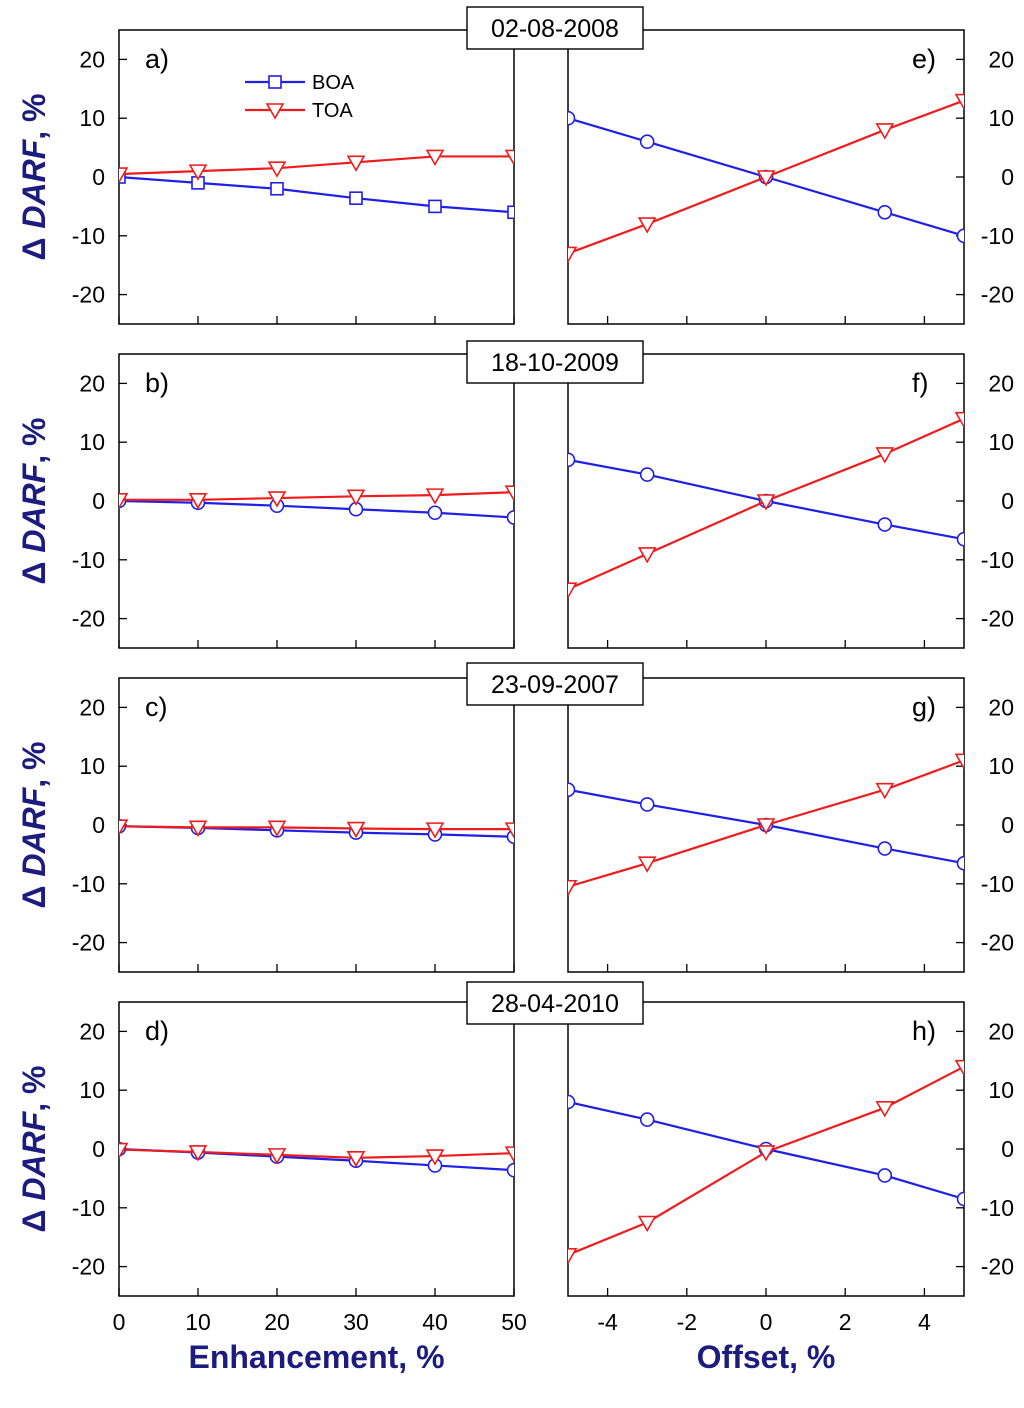 Image resolution: width=1024 pixels, height=1408 pixels. Describe the element at coordinates (514, 1322) in the screenshot. I see `x-tick-label: 50` at that location.